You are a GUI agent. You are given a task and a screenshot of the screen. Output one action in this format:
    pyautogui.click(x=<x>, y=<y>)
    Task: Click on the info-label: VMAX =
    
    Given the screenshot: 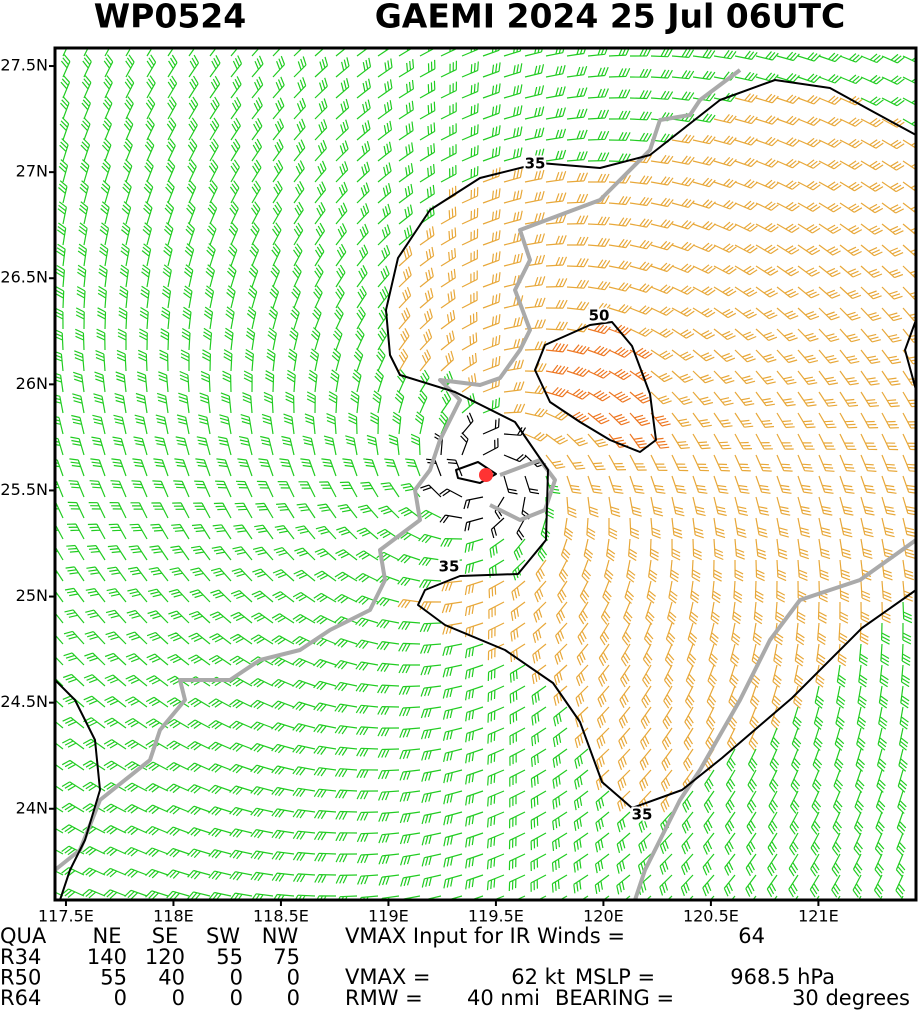 What is the action you would take?
    pyautogui.click(x=388, y=977)
    